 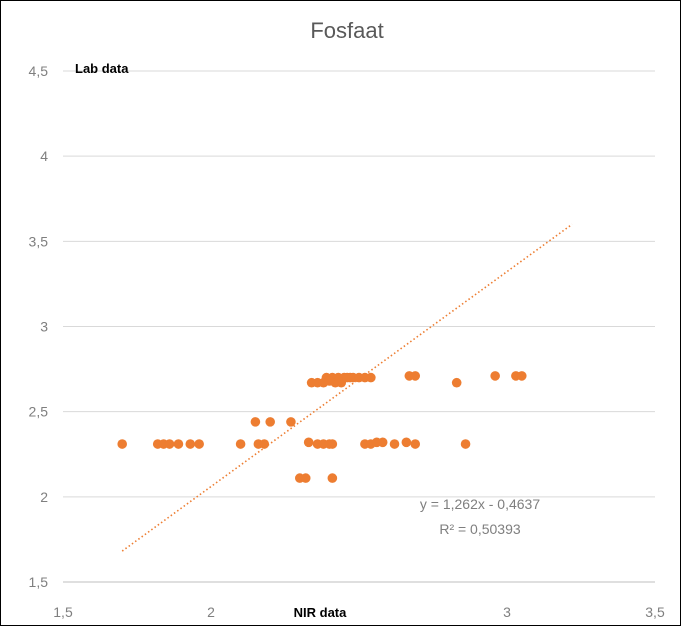 I want to click on trendline-r-squared: R² = 0,50393, so click(x=480, y=529).